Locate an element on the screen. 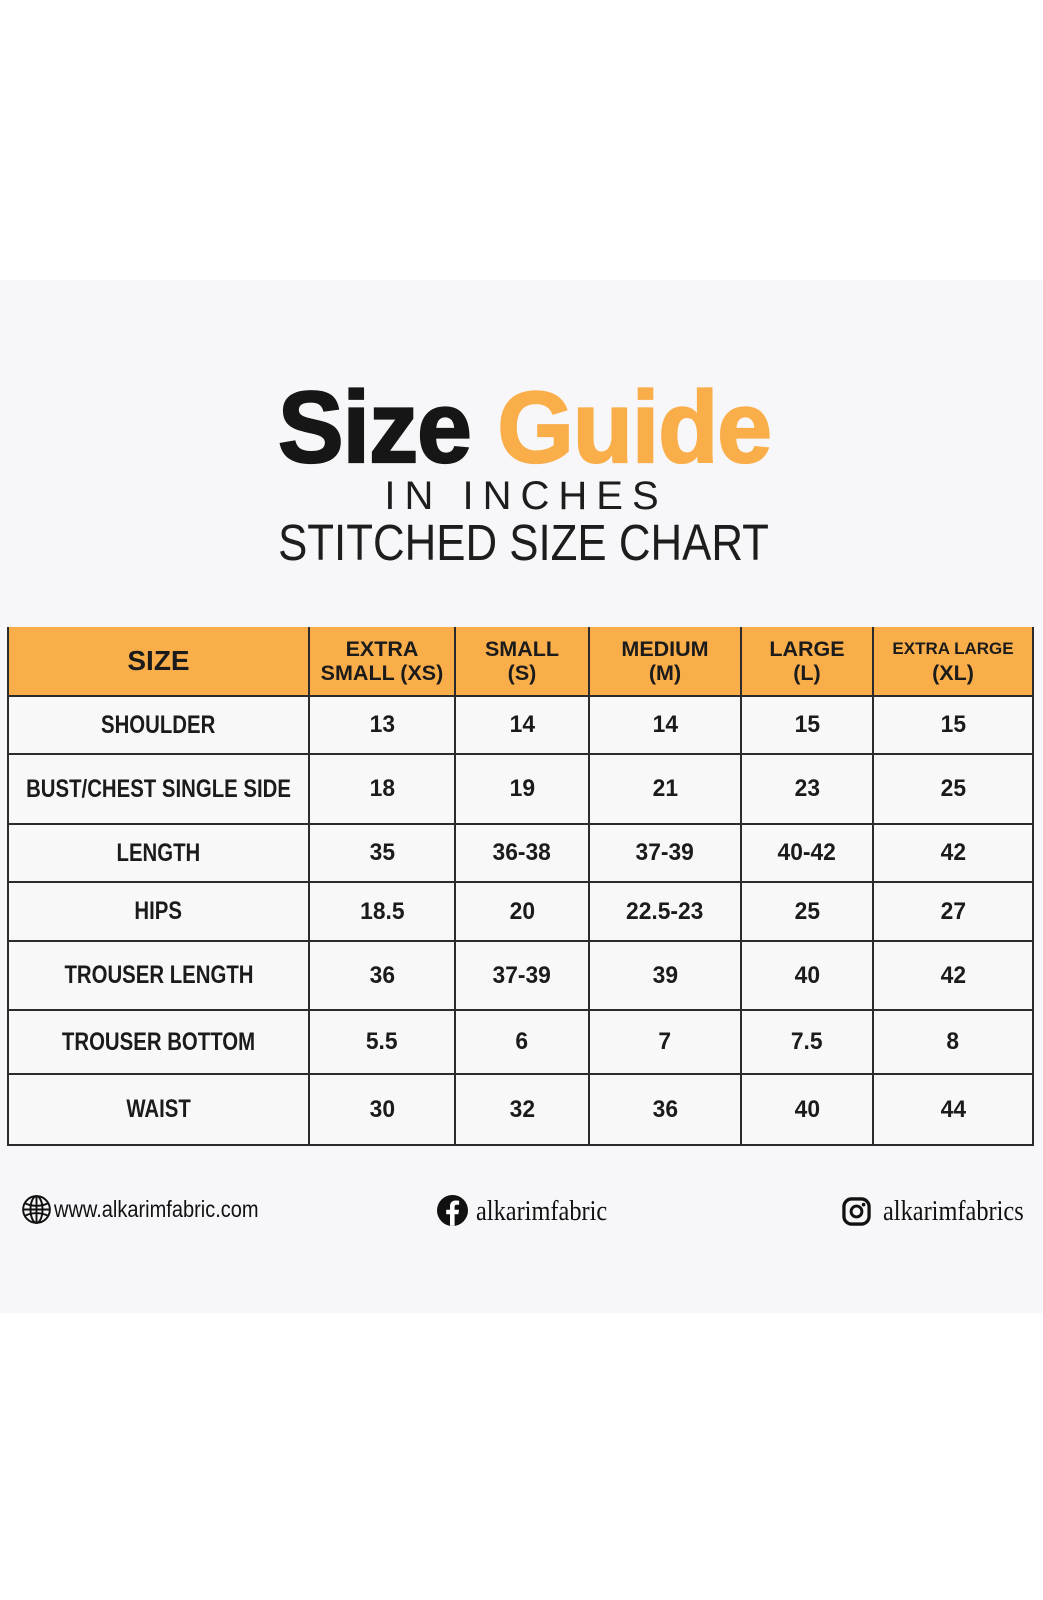 The height and width of the screenshot is (1600, 1043). globe-icon is located at coordinates (36, 1209).